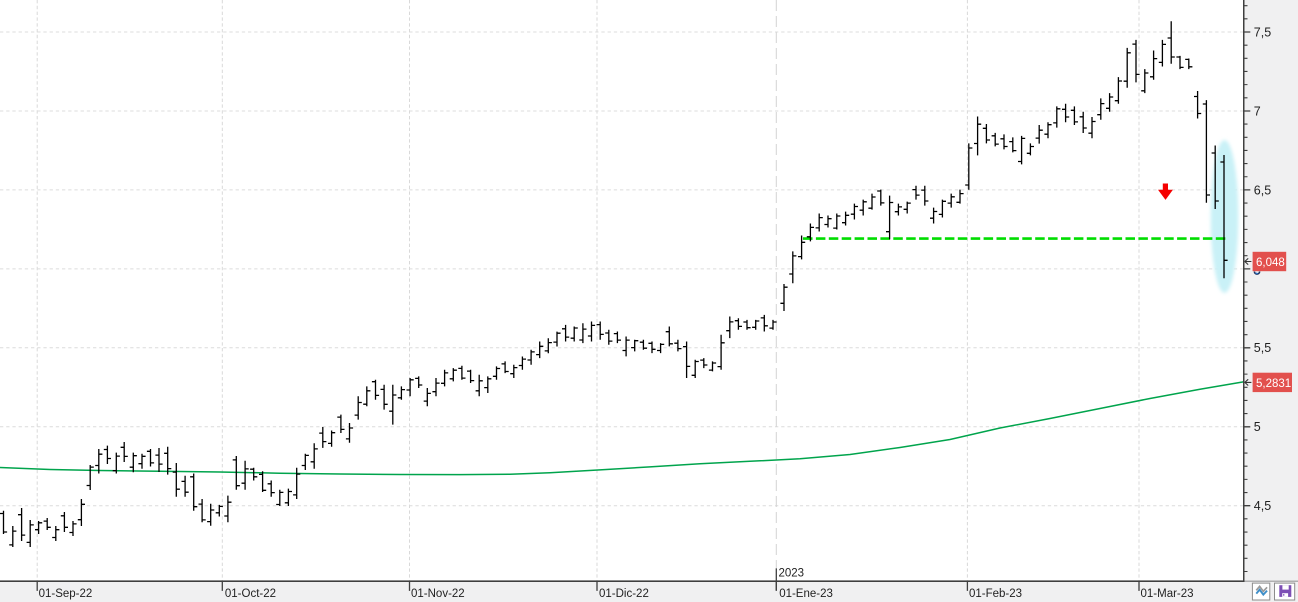 This screenshot has height=602, width=1298. What do you see at coordinates (995, 594) in the screenshot?
I see `svg-text: 01-Feb-23` at bounding box center [995, 594].